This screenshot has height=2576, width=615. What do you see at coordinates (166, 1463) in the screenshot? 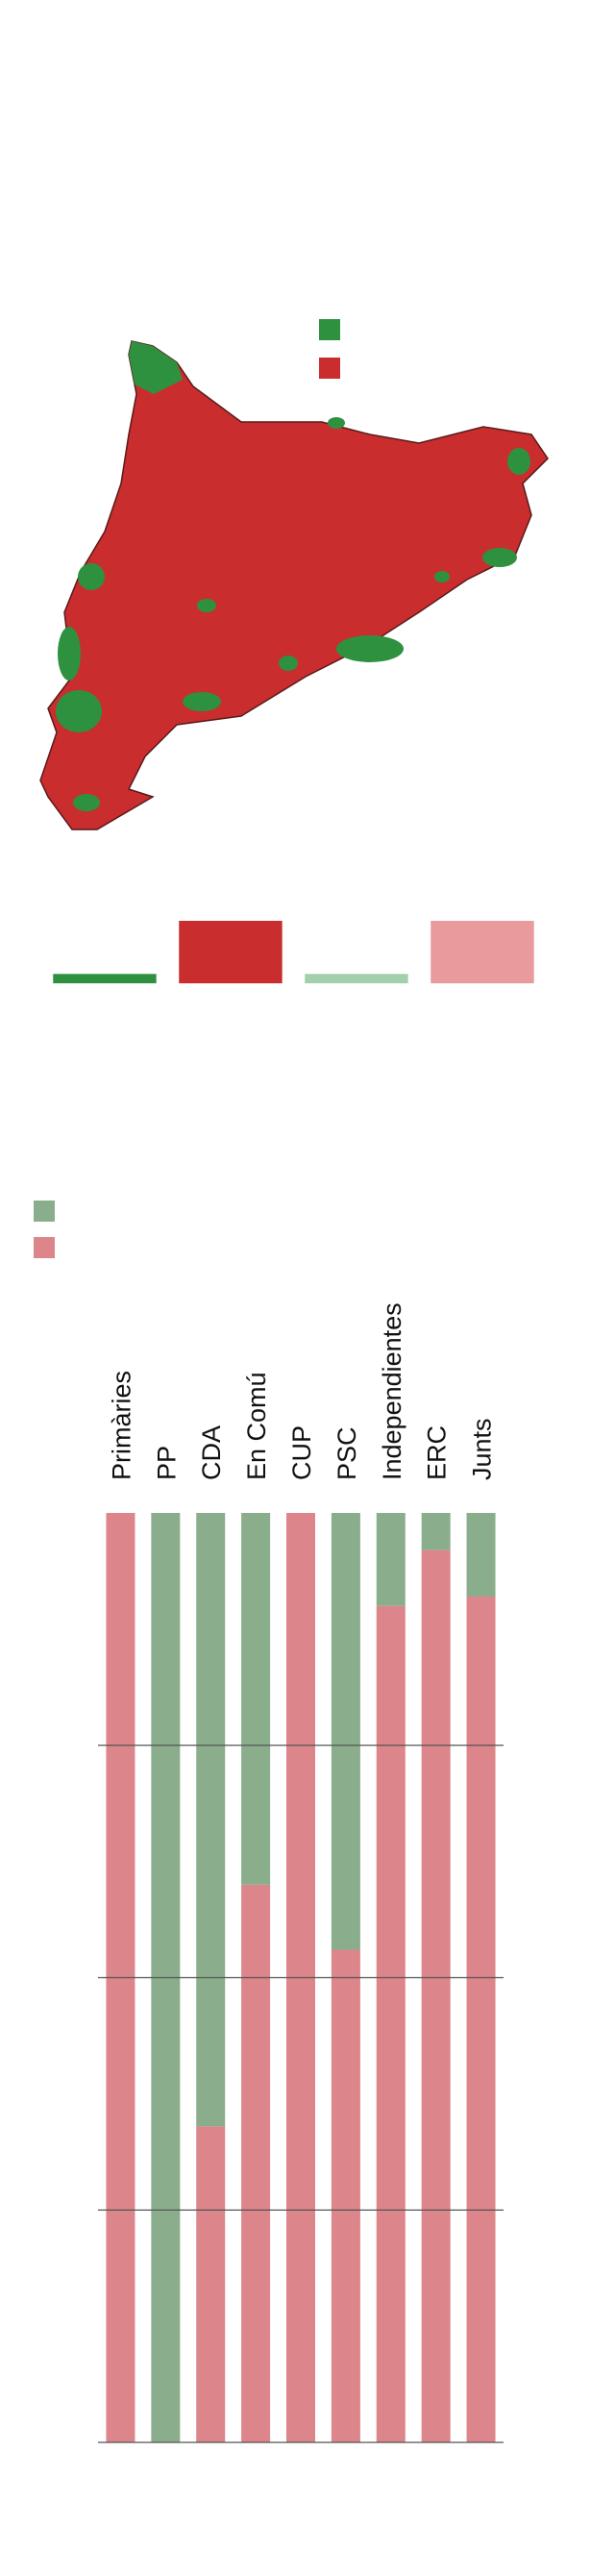
I see `x-tick-label: PP` at bounding box center [166, 1463].